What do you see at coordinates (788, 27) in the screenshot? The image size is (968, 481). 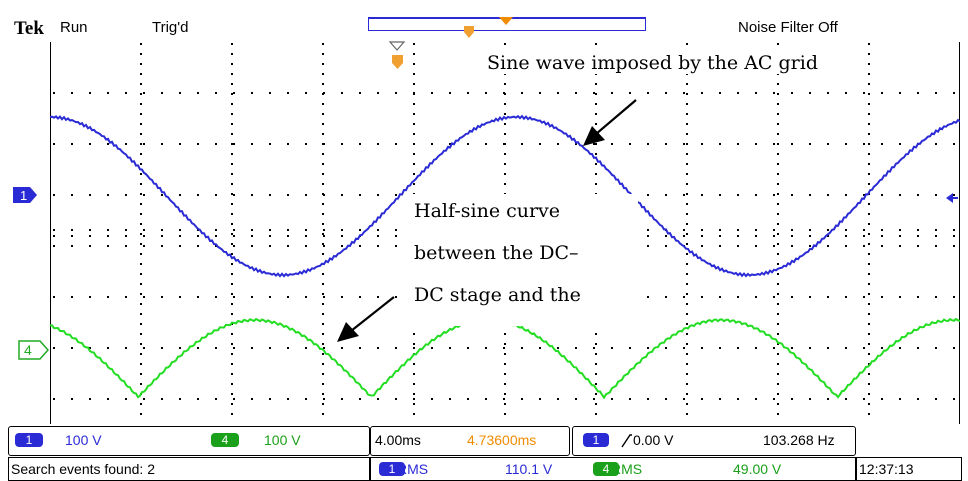 I see `noise-filter-status: Noise Filter Off` at bounding box center [788, 27].